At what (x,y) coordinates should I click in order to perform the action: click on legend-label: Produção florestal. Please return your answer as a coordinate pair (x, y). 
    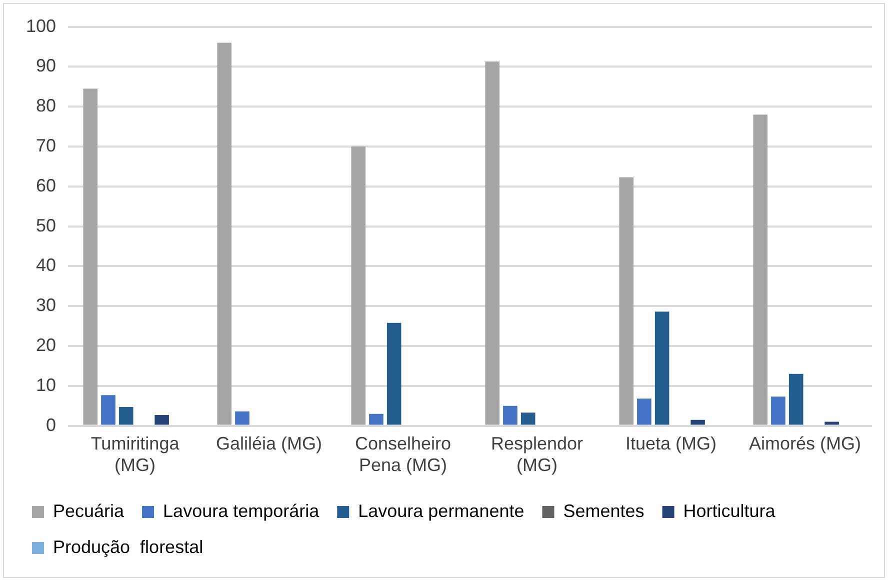
    Looking at the image, I should click on (128, 546).